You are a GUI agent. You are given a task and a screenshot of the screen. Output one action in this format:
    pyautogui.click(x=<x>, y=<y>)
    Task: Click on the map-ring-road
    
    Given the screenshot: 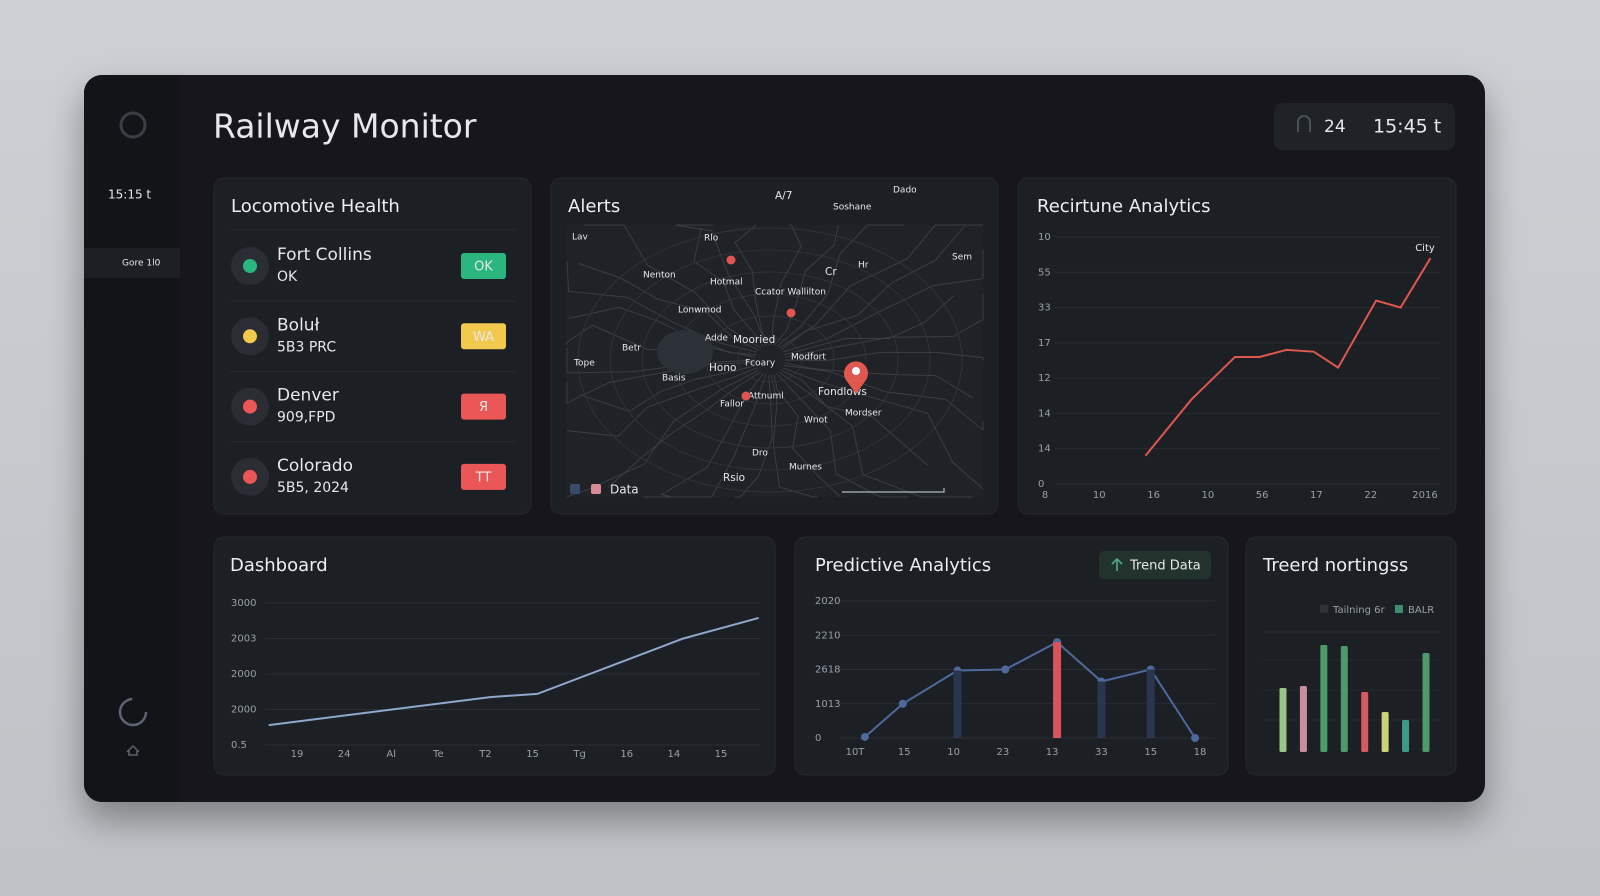 What is the action you would take?
    pyautogui.click(x=770, y=360)
    